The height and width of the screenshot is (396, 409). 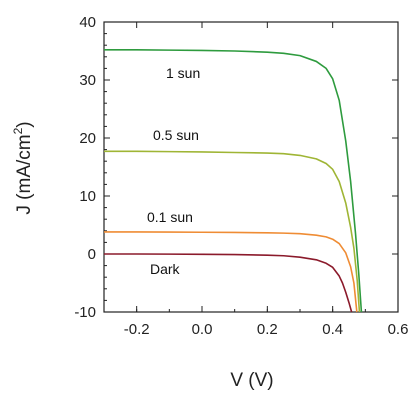 What do you see at coordinates (183, 73) in the screenshot?
I see `series-label-1-sun: 1 sun` at bounding box center [183, 73].